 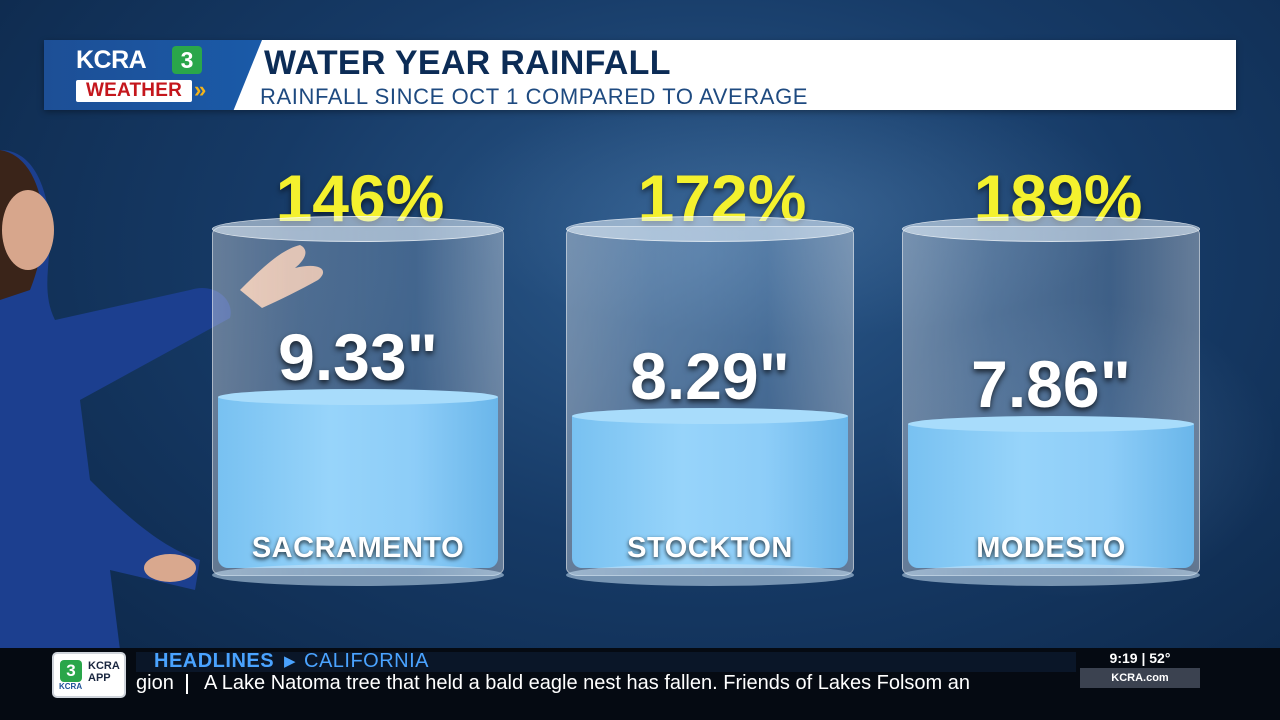 What do you see at coordinates (1140, 658) in the screenshot?
I see `time-temperature: 9:19 | 52°` at bounding box center [1140, 658].